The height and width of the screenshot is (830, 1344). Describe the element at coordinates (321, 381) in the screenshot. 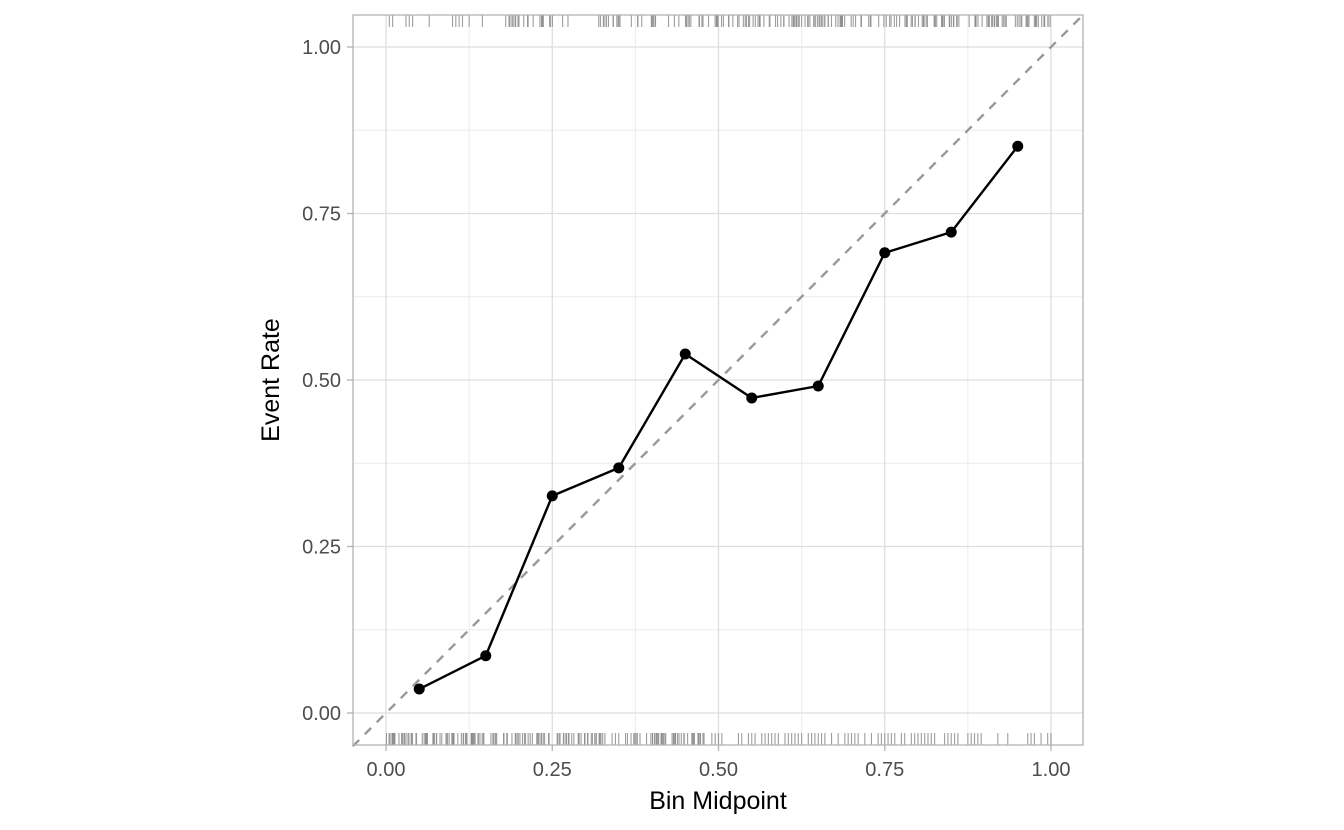

I see `y-tick-label: 0.50` at that location.